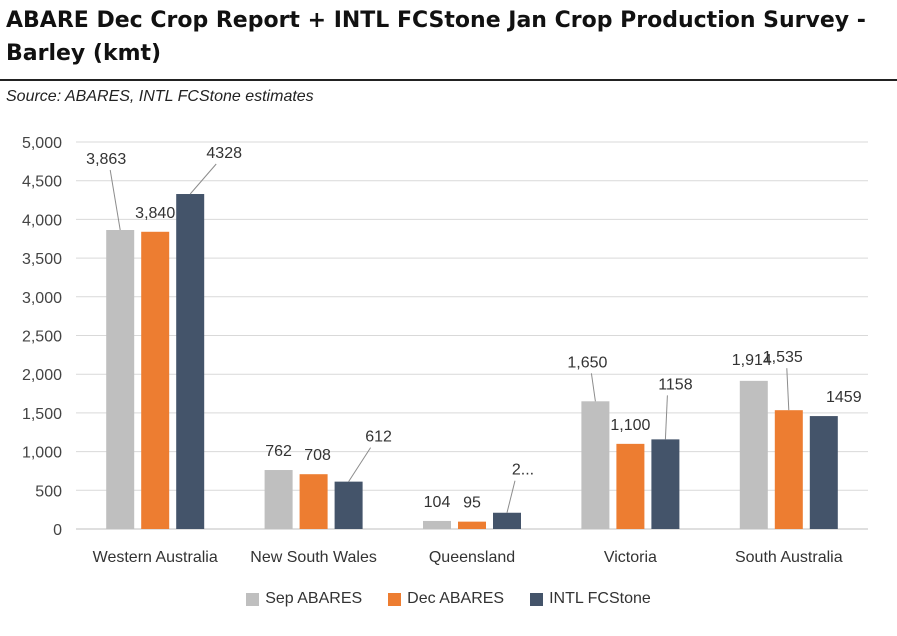  What do you see at coordinates (155, 557) in the screenshot?
I see `category-label: Western Australia` at bounding box center [155, 557].